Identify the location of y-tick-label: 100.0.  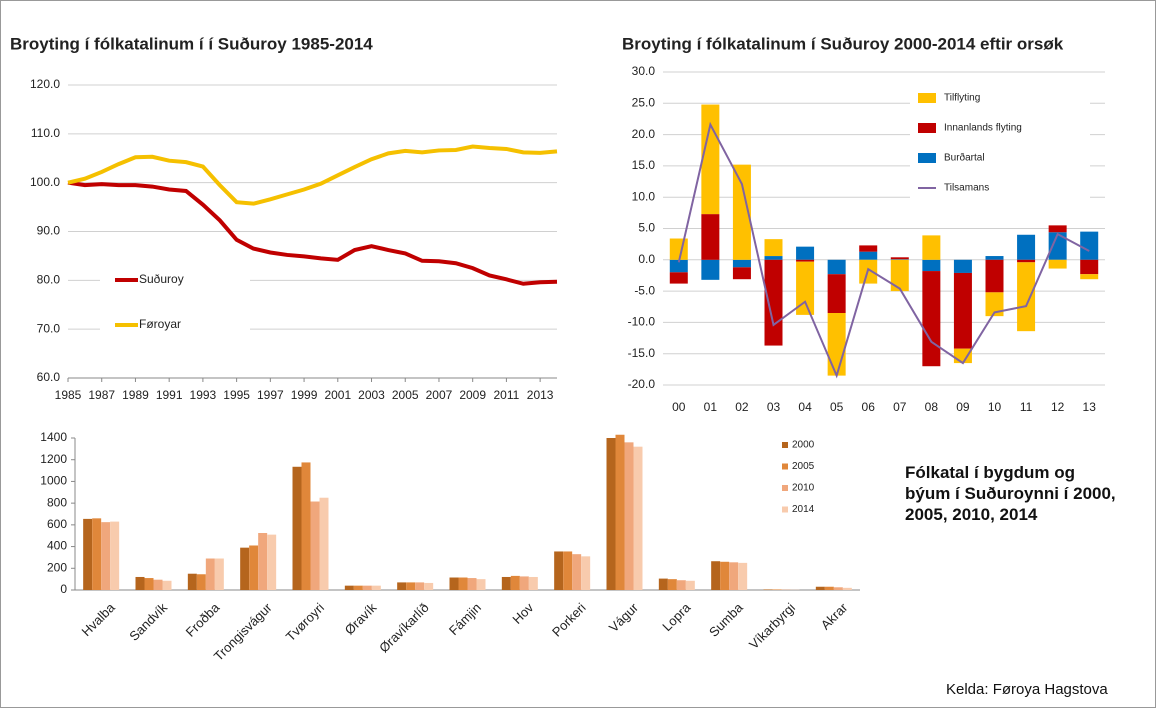
(45, 182).